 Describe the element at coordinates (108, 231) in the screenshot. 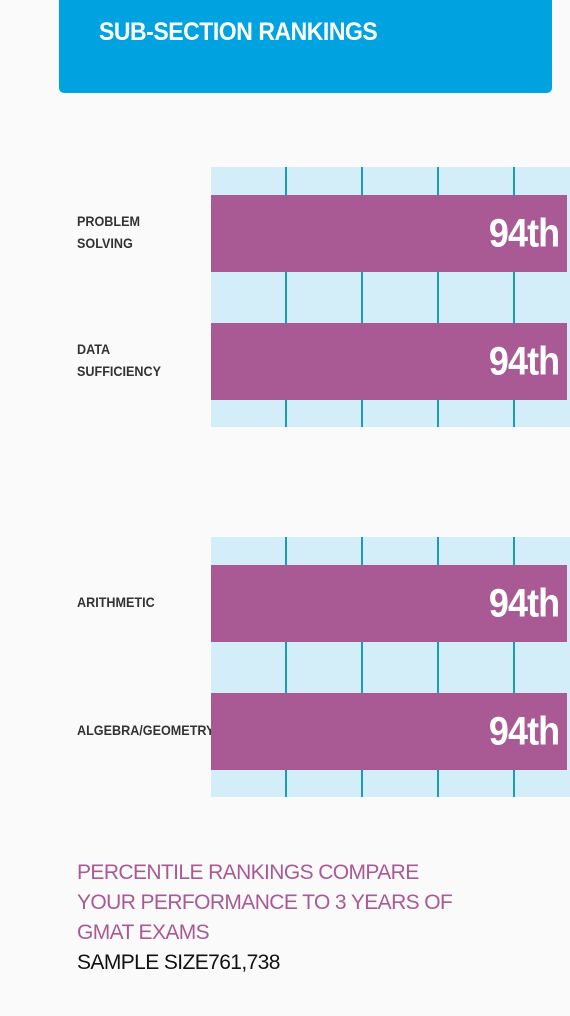

I see `row-label: PROBLEM SOLVING` at that location.